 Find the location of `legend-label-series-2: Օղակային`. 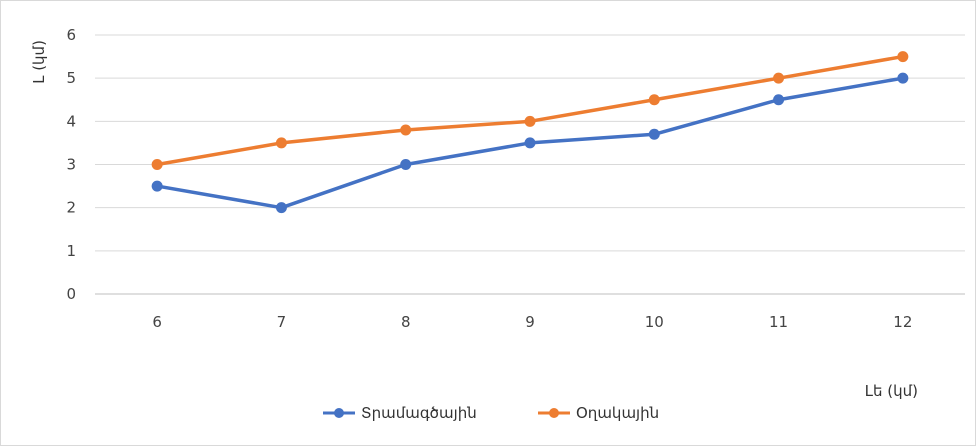

legend-label-series-2: Օղակային is located at coordinates (617, 413).